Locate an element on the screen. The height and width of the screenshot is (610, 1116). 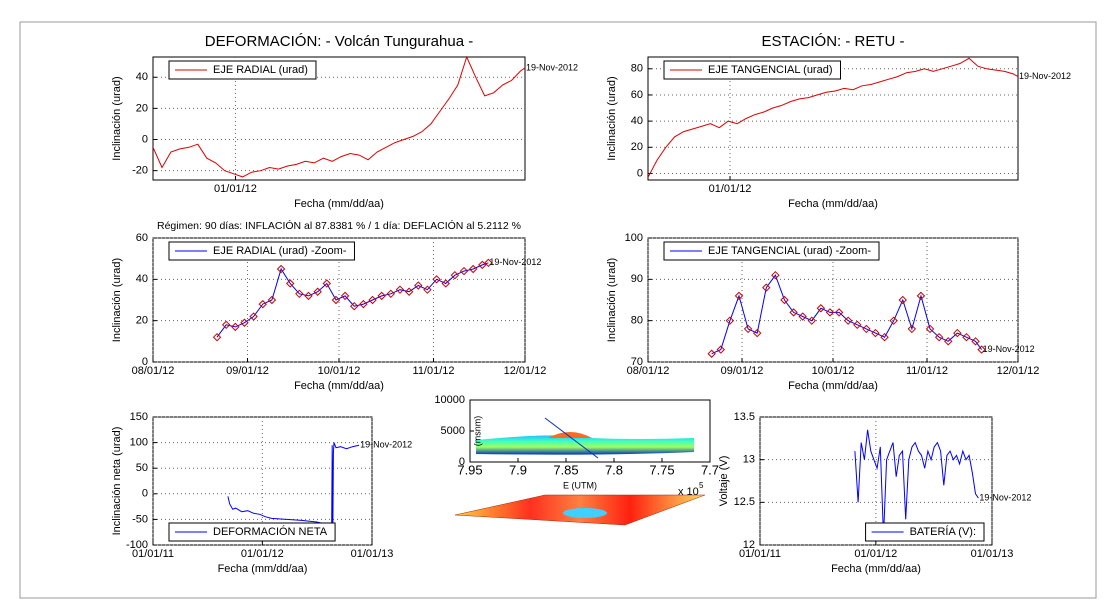
chart-title: ESTACIÓN: - RETU - is located at coordinates (832, 41).